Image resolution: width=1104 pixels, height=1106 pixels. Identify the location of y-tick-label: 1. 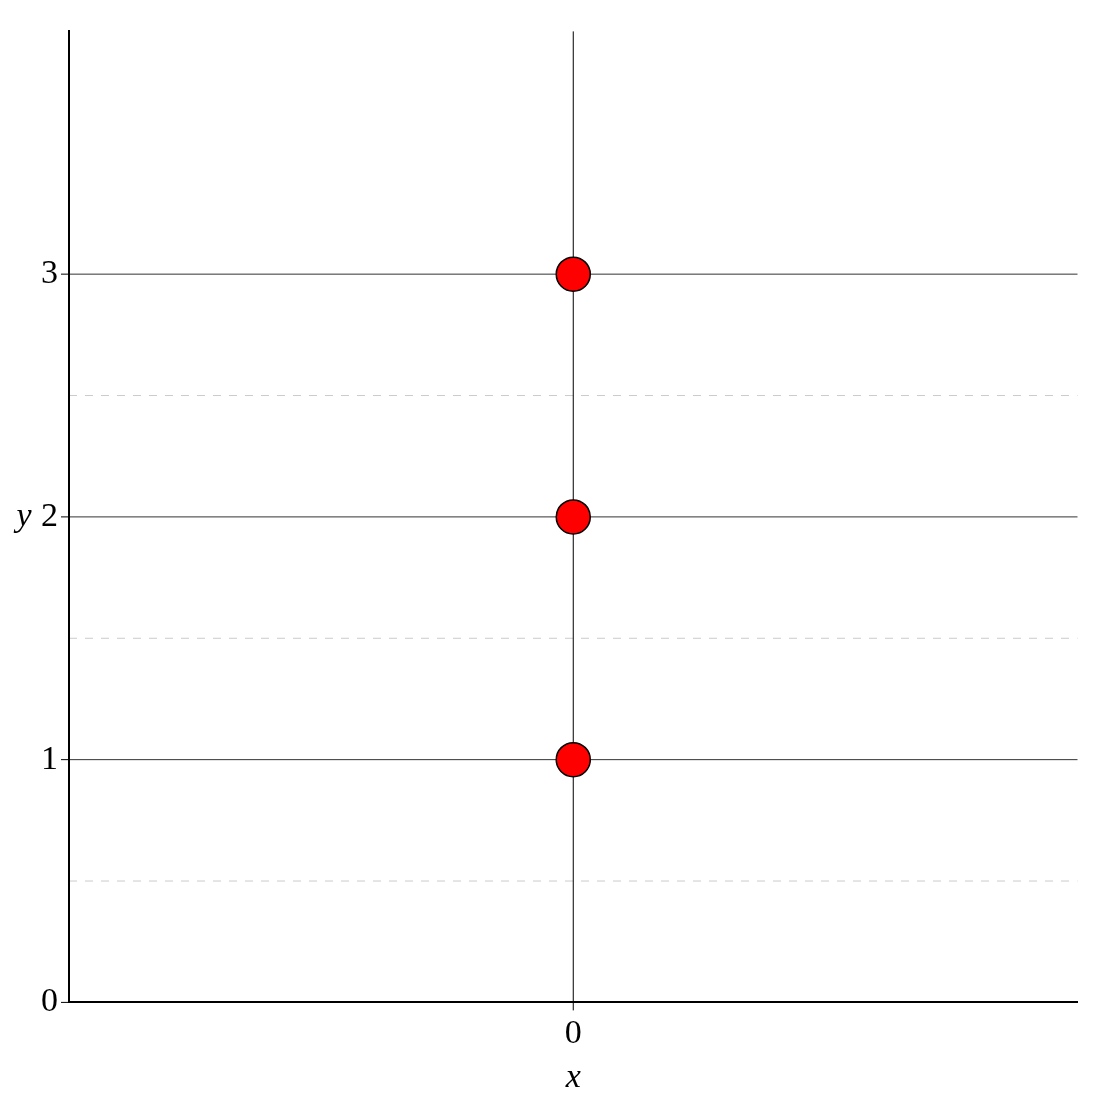
(49, 757).